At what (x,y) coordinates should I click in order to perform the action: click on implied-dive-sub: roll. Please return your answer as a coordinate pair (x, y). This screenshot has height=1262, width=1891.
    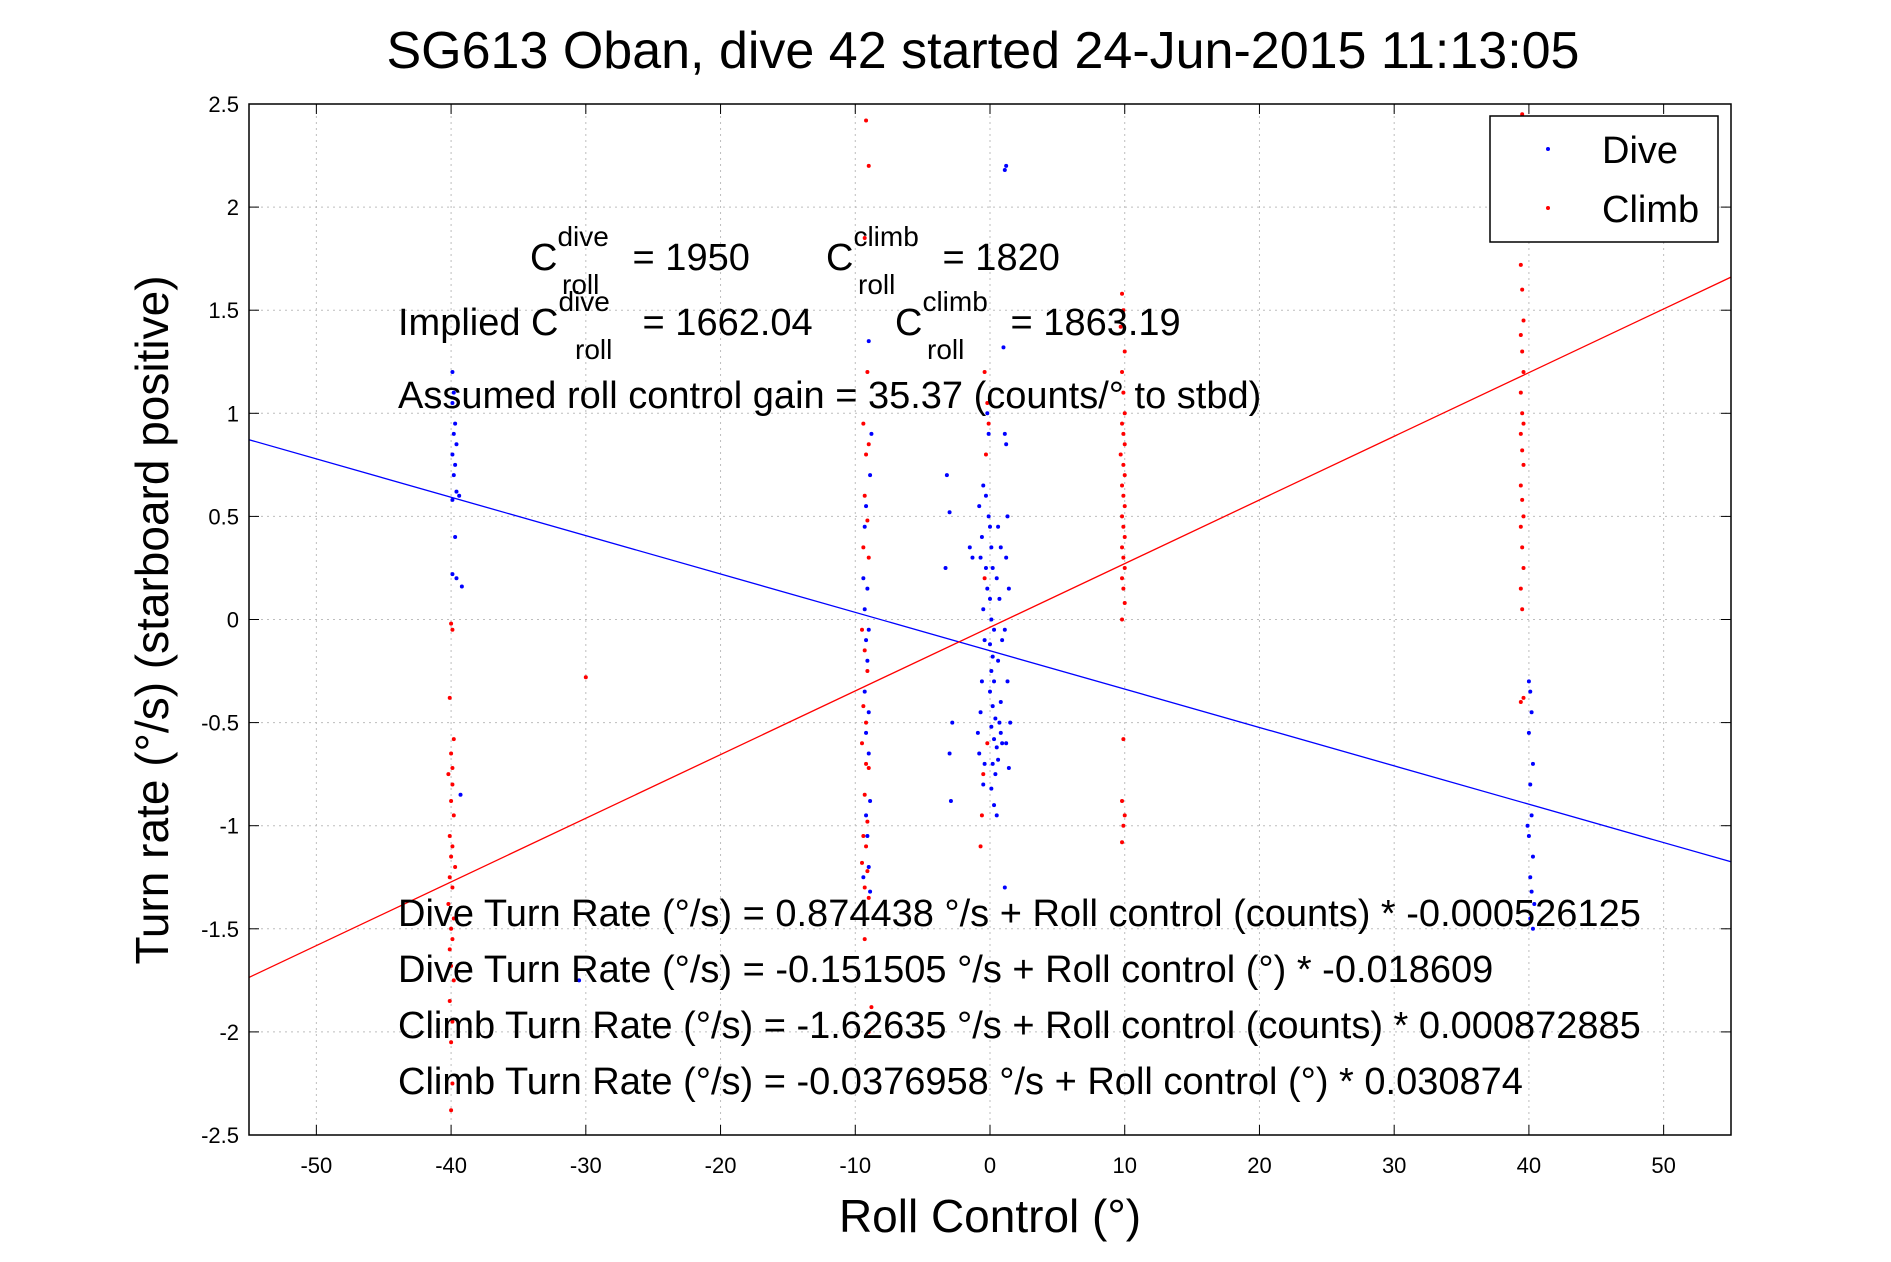
    Looking at the image, I should click on (593, 349).